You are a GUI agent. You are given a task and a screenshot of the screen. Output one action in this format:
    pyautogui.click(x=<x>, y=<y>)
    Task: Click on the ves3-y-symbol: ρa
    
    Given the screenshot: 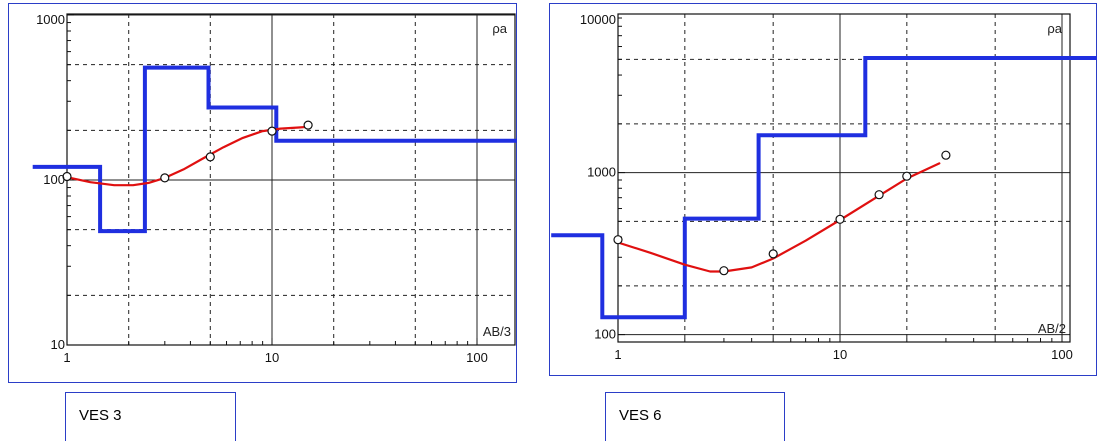 What is the action you would take?
    pyautogui.click(x=499, y=28)
    